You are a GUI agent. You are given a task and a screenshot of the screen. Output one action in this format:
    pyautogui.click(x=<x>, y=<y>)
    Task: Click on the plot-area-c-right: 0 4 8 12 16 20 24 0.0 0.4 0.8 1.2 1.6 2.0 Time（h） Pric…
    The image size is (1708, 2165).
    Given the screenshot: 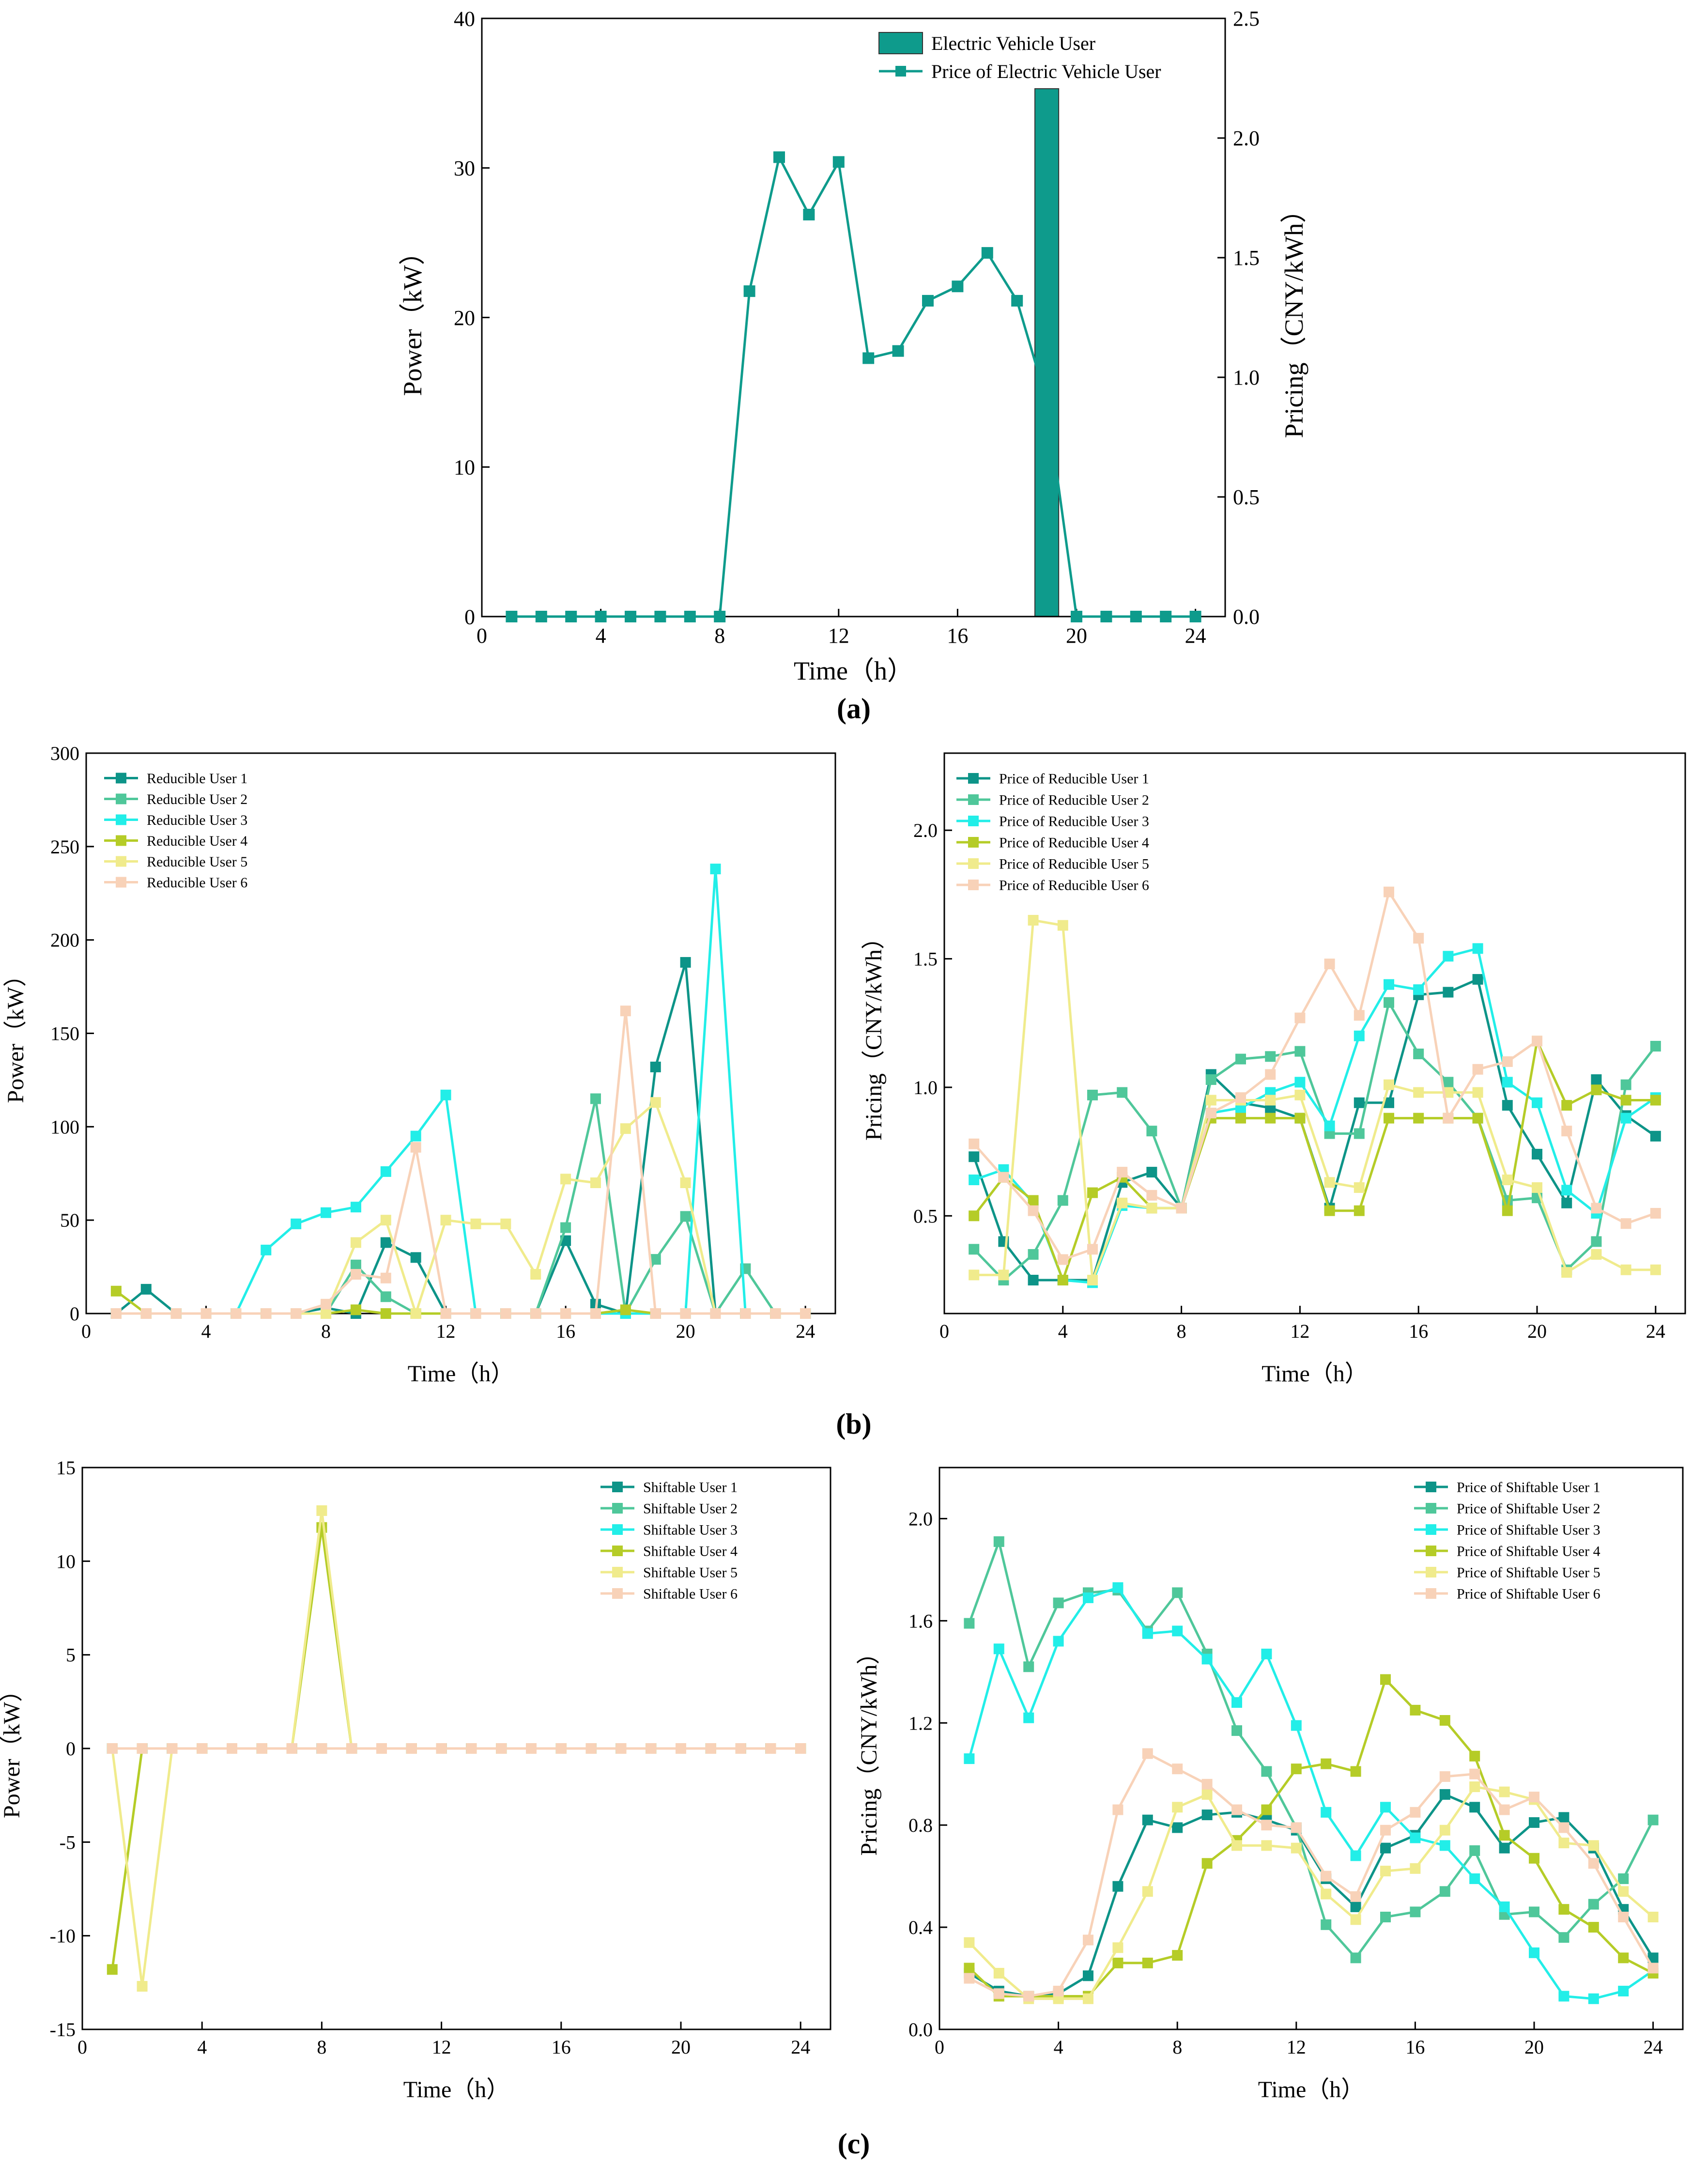 What is the action you would take?
    pyautogui.click(x=1270, y=1785)
    